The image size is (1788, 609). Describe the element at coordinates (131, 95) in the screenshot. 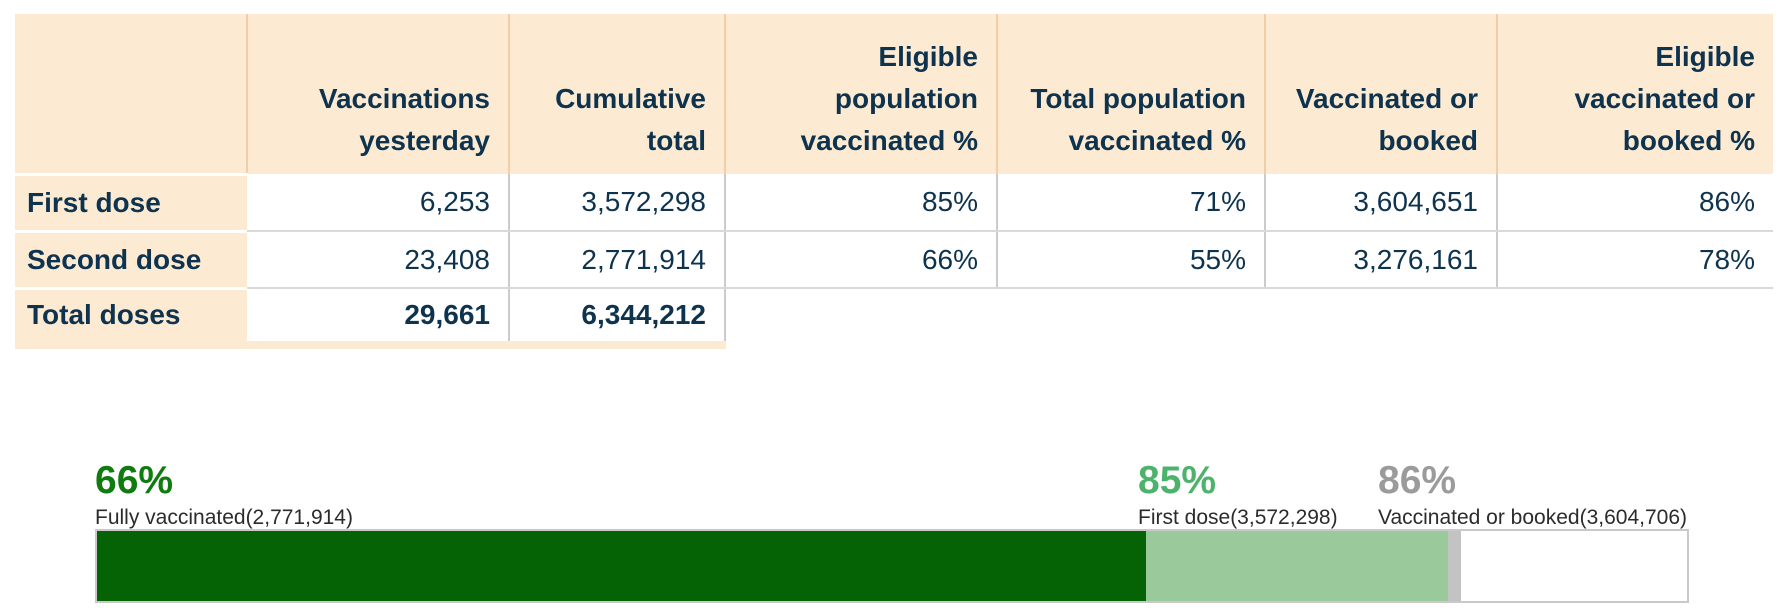

I see `column-header-blank` at that location.